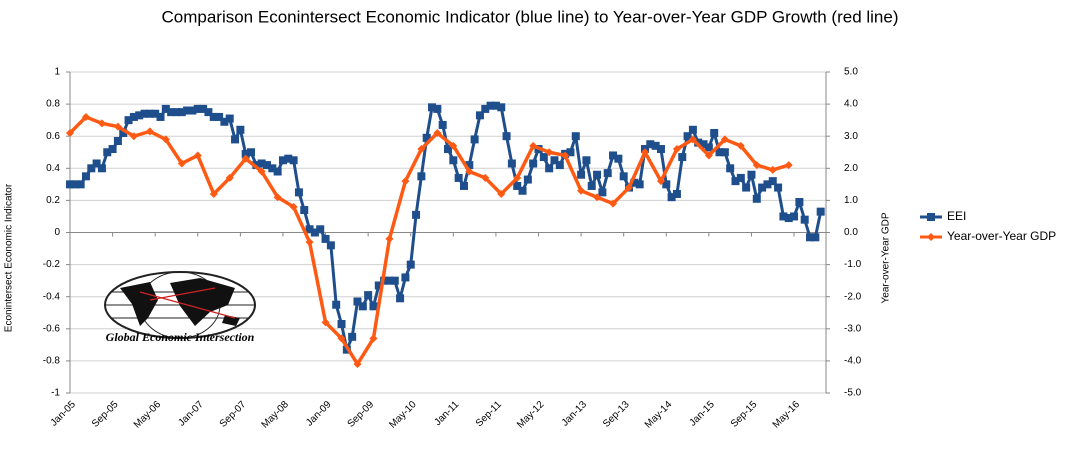  I want to click on y-tick-label: 0, so click(57, 232).